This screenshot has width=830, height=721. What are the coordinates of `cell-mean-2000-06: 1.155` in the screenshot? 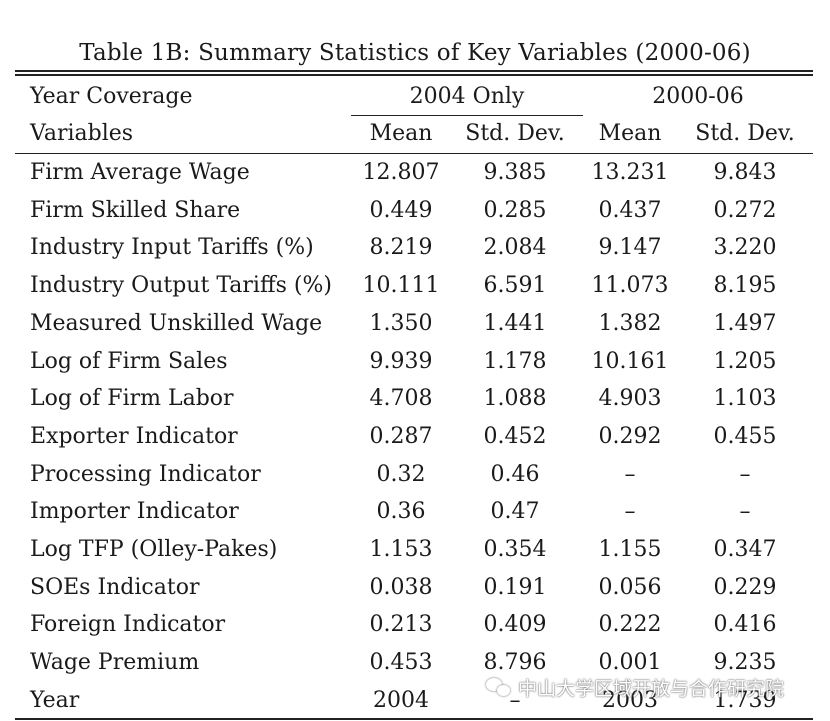 It's located at (630, 549).